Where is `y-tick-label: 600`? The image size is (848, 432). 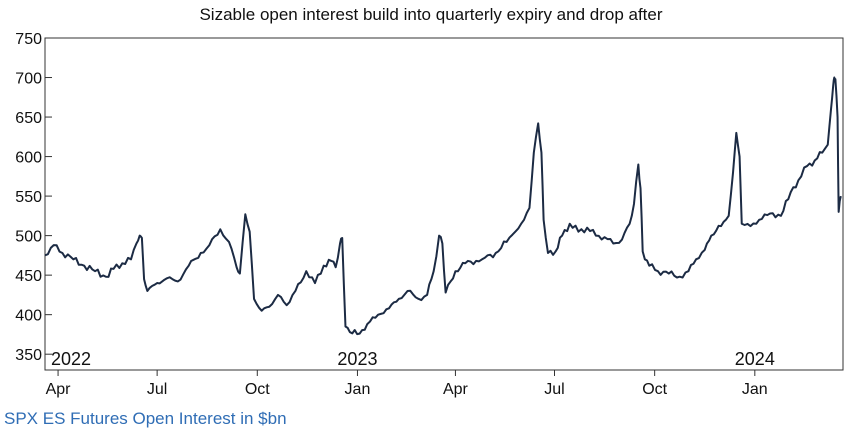 y-tick-label: 600 is located at coordinates (28, 158).